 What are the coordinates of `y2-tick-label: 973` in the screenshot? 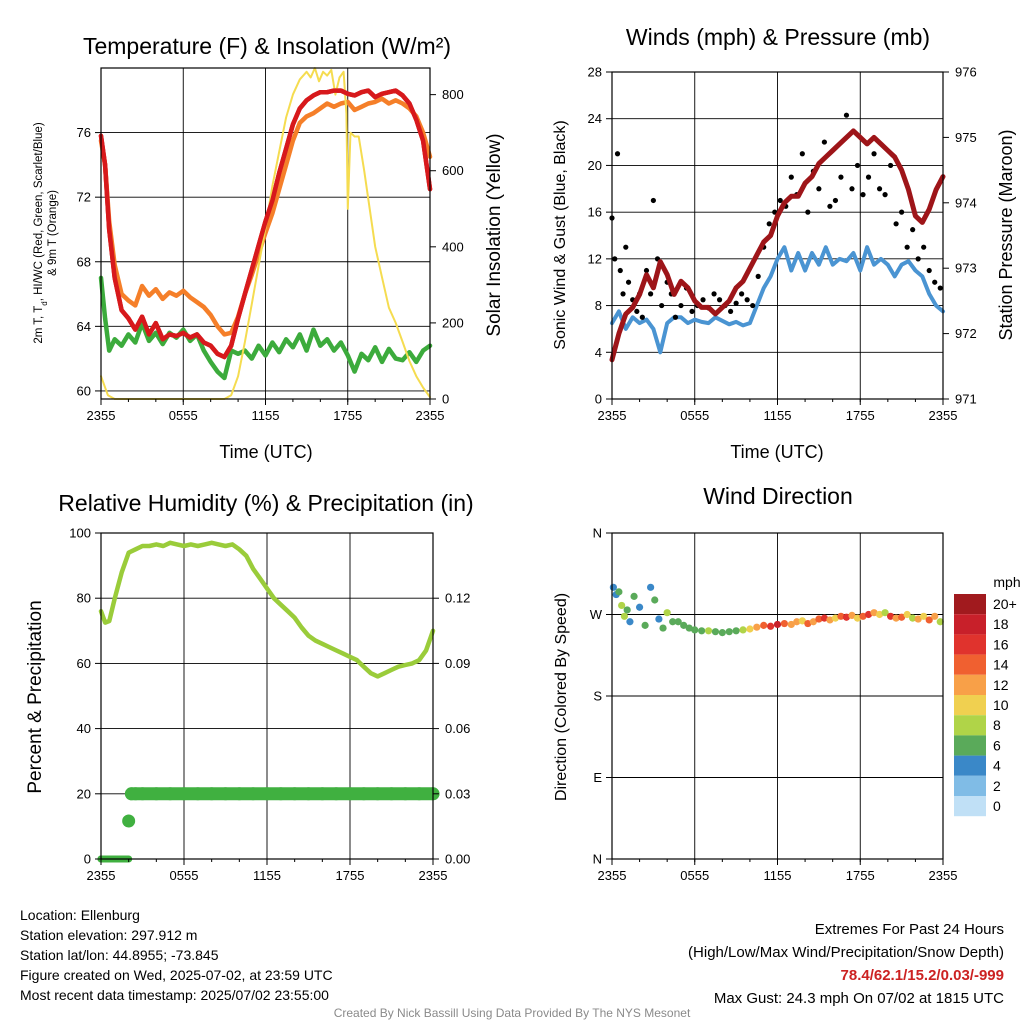 It's located at (966, 268).